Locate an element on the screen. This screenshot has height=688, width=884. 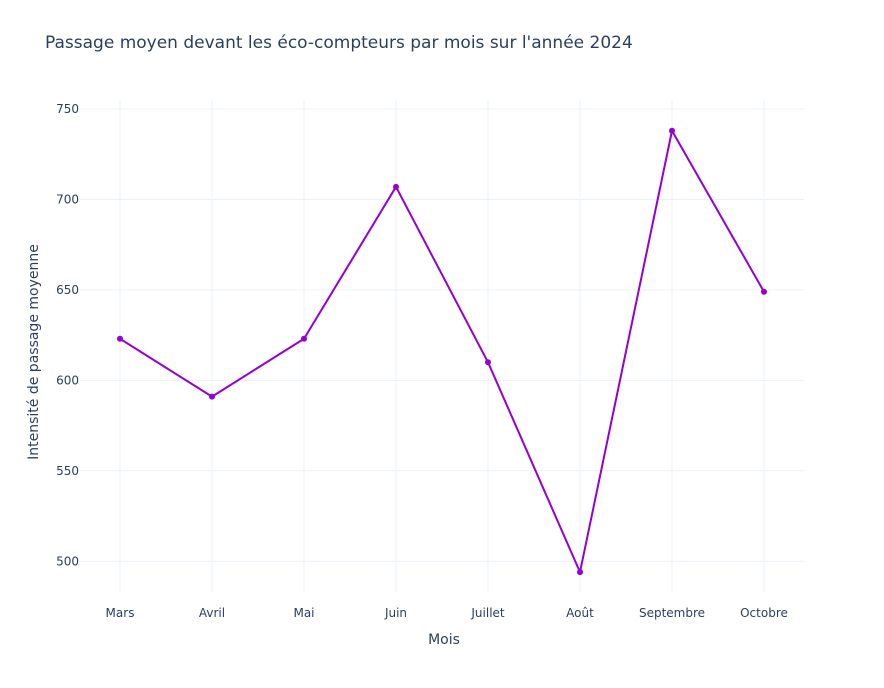
x-tick-label: Avril is located at coordinates (212, 613).